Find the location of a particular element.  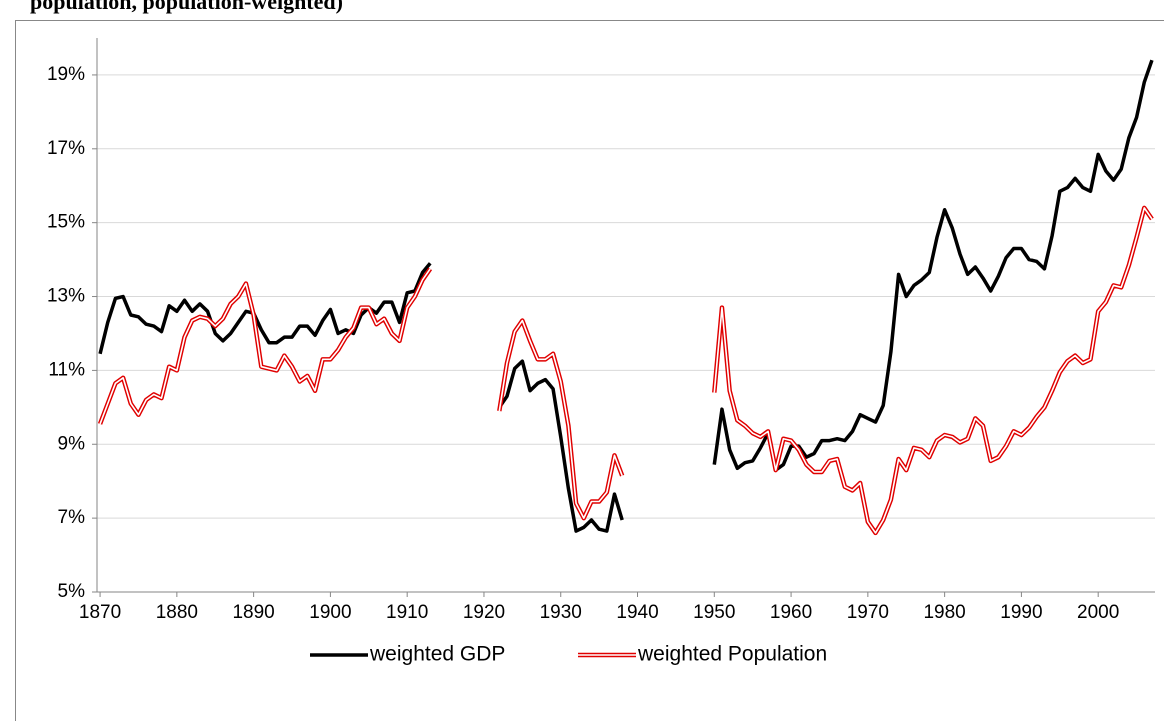

y-tick-label: 11% is located at coordinates (66, 369).